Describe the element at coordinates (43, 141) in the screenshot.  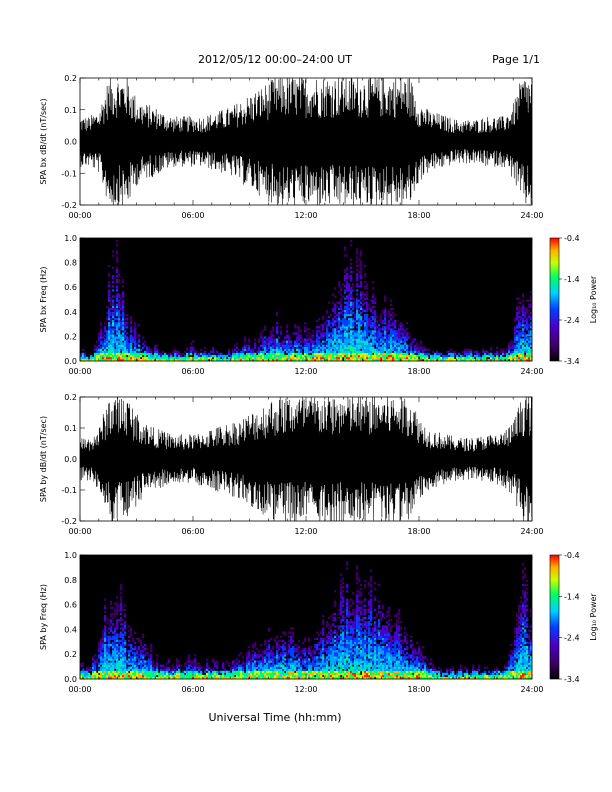
I see `y-axis-label: SPA bx dB/dt (nT/sec)` at that location.